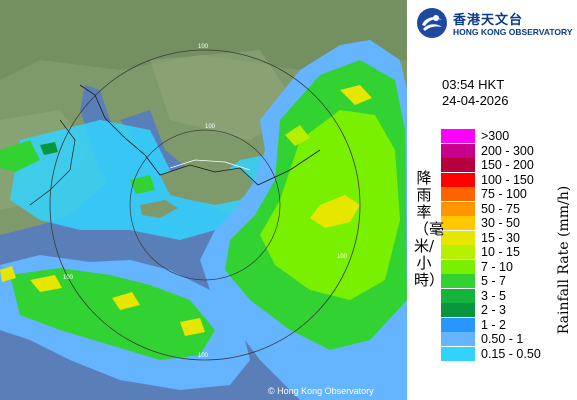 Image resolution: width=577 pixels, height=400 pixels. What do you see at coordinates (502, 339) in the screenshot?
I see `legend-label: 0.50 - 1` at bounding box center [502, 339].